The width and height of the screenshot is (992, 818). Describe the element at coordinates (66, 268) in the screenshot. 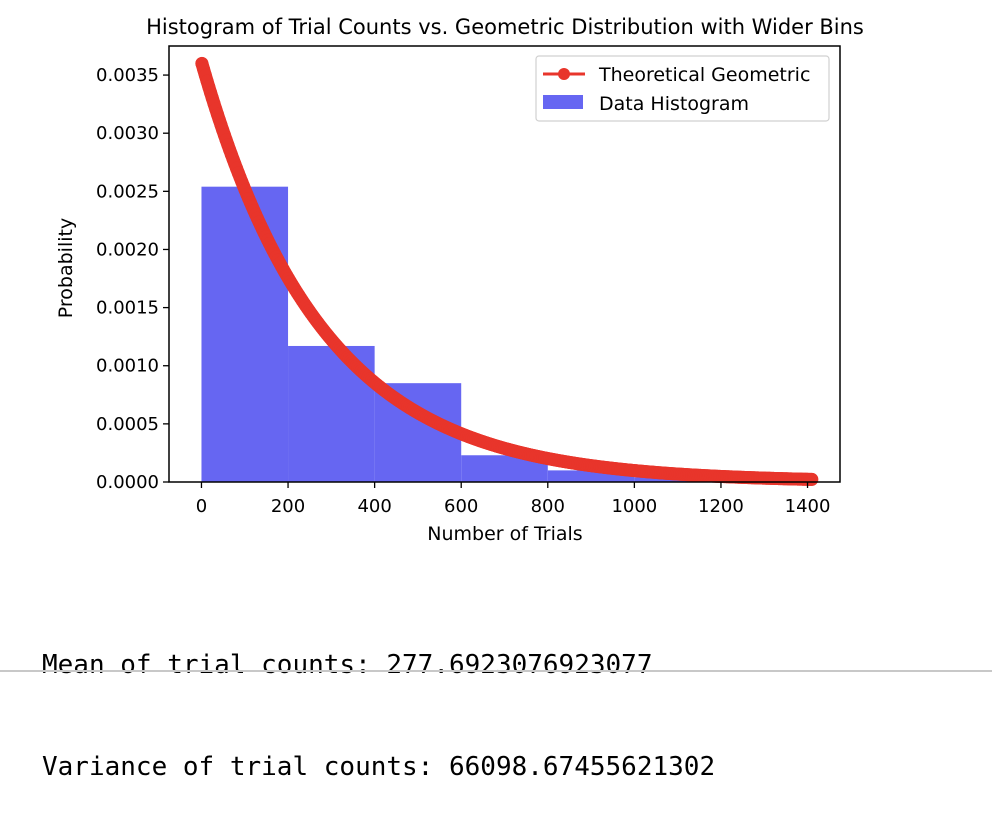

I see `y-axis-label: Probability` at that location.